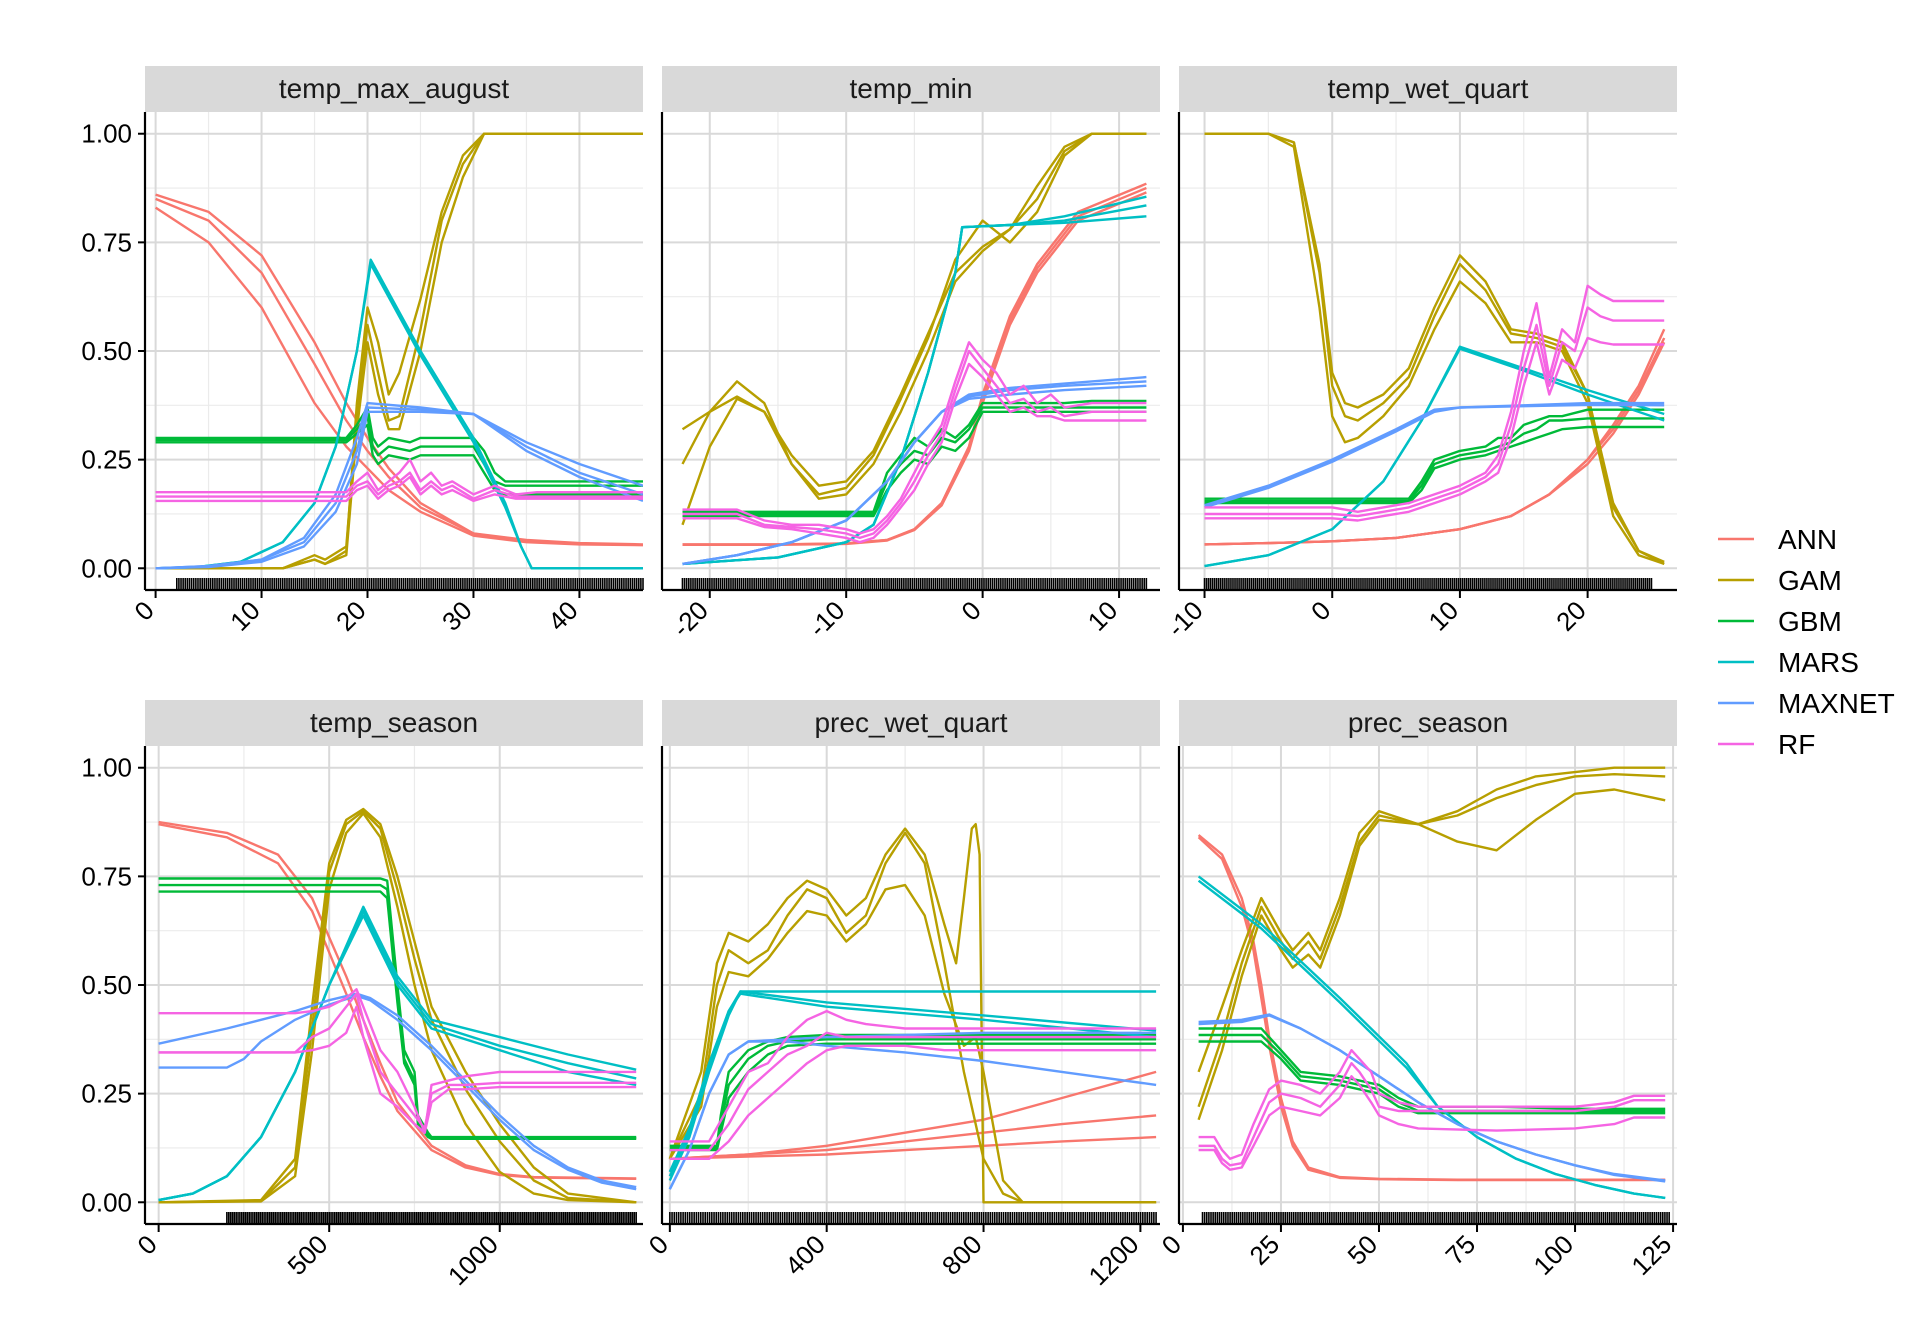 The height and width of the screenshot is (1344, 1920). Describe the element at coordinates (106, 568) in the screenshot. I see `y-tick-label: 0.00` at that location.